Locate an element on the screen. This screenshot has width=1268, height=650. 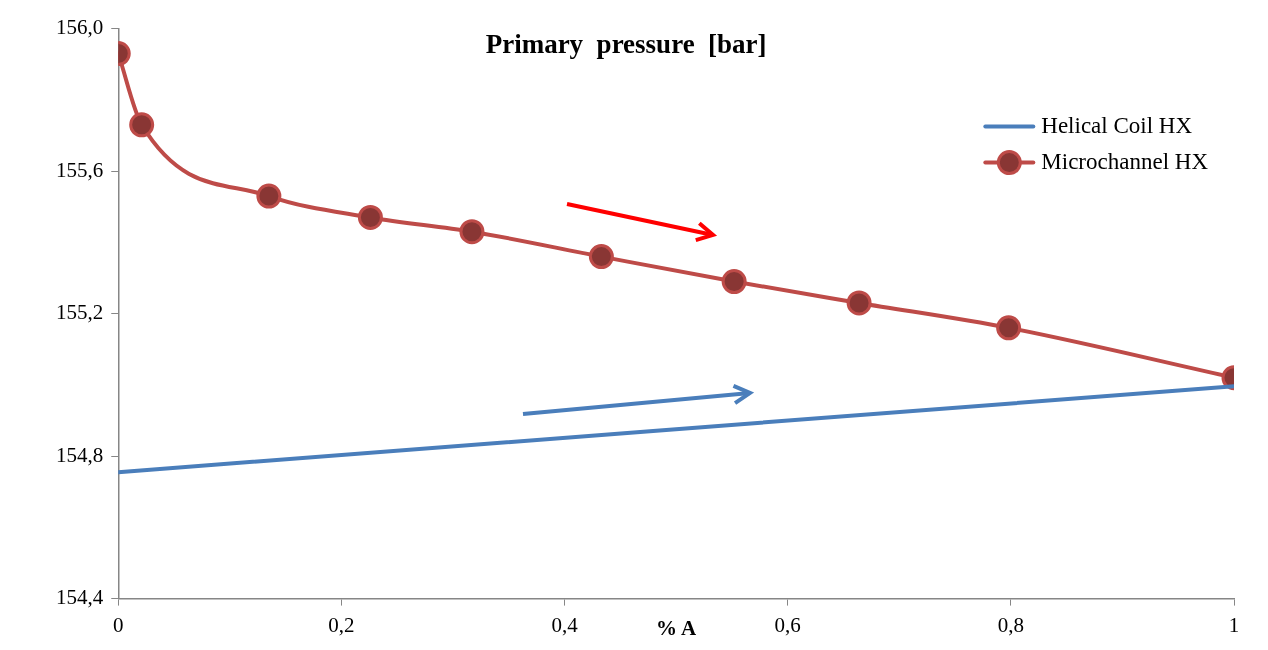
legend-label: Microchannel HX is located at coordinates (1125, 161).